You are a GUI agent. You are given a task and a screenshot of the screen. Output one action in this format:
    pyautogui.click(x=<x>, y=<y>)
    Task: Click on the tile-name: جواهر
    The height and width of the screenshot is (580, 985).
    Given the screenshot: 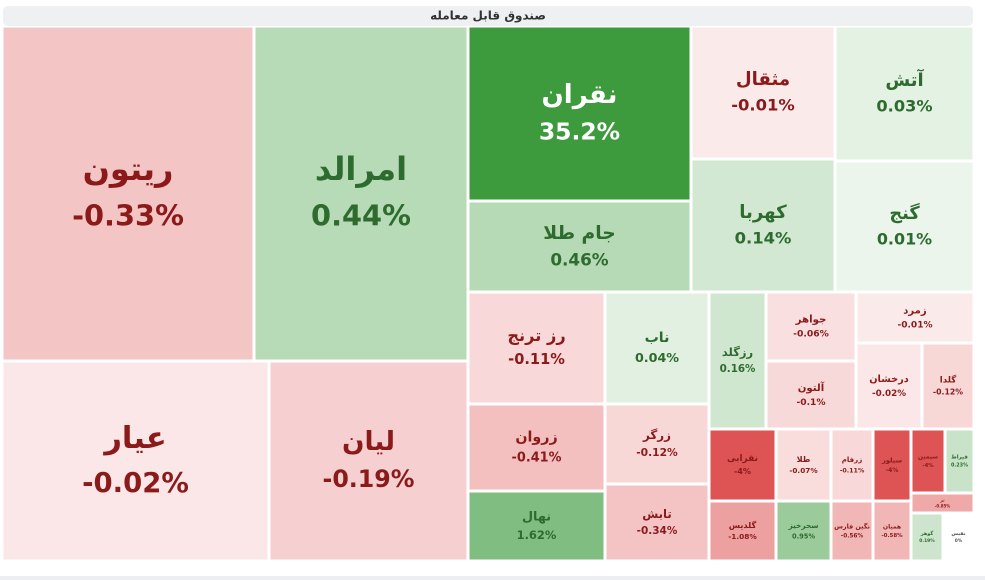 What is the action you would take?
    pyautogui.click(x=811, y=319)
    